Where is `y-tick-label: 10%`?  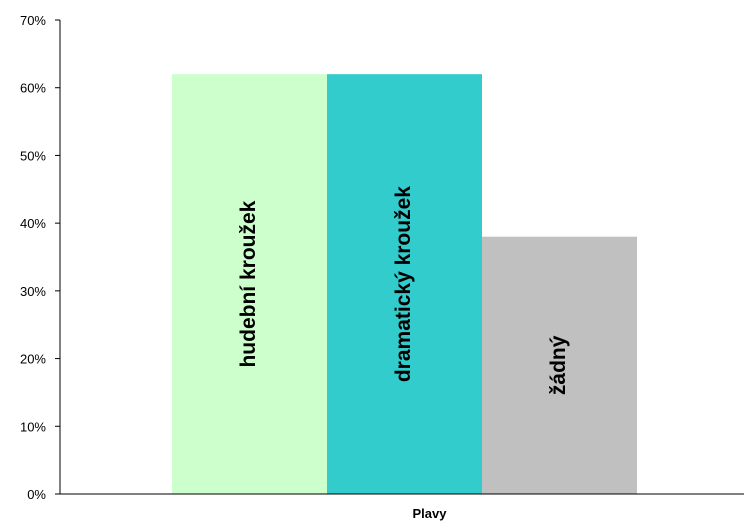 y-tick-label: 10% is located at coordinates (33, 426).